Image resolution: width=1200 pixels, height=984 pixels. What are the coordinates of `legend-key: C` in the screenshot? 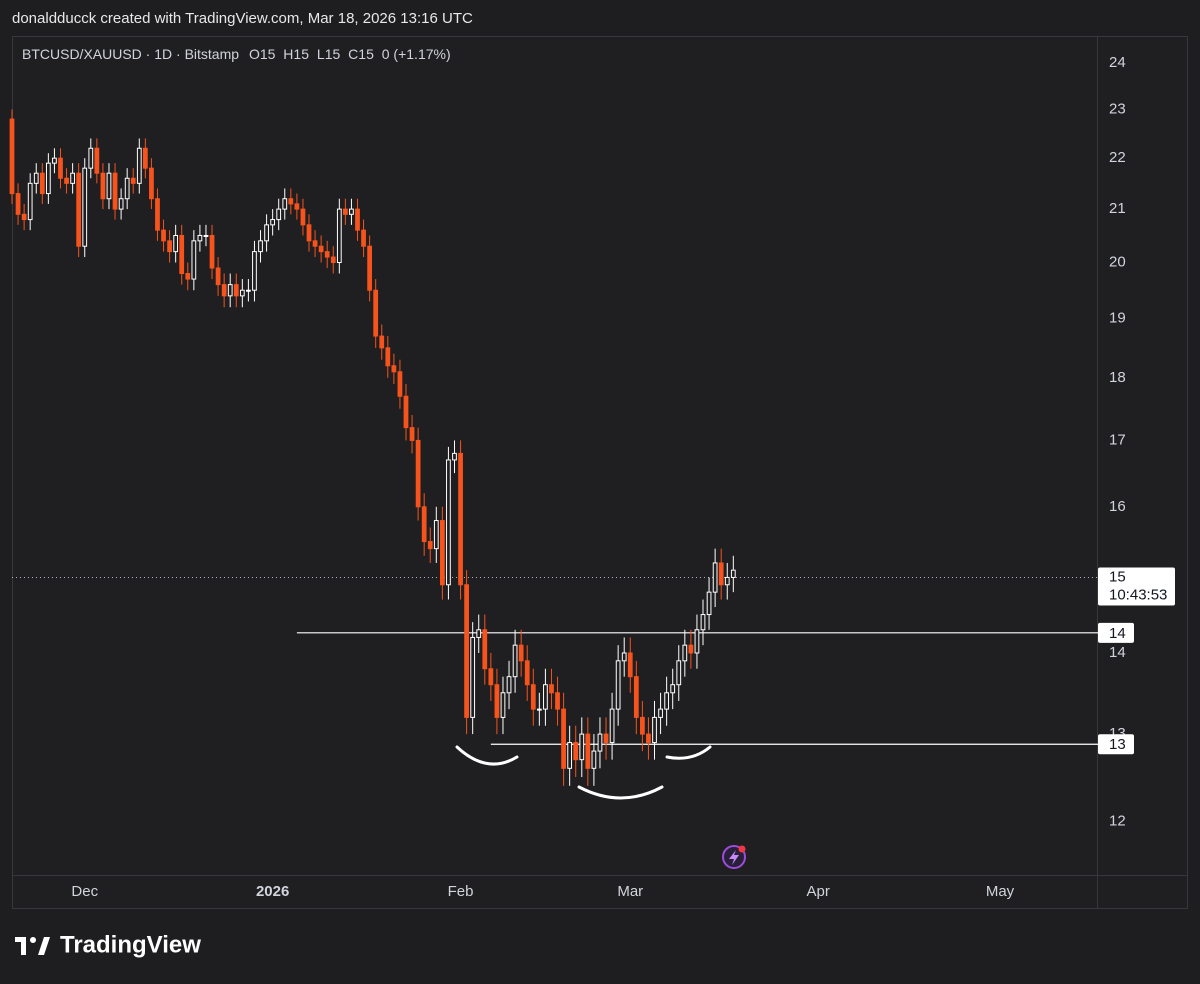 It's located at (353, 54).